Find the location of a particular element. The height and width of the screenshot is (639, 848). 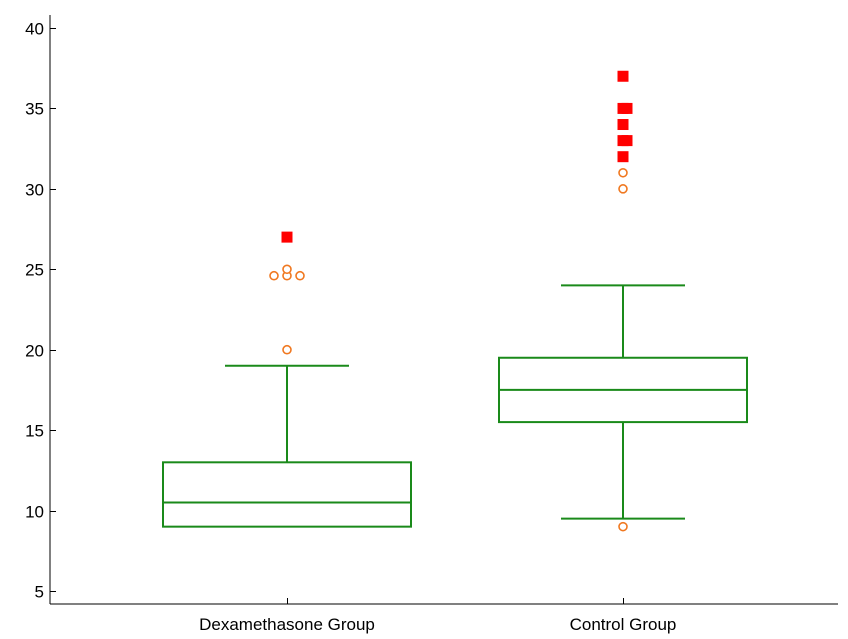

y-tick-label: 30 is located at coordinates (34, 190).